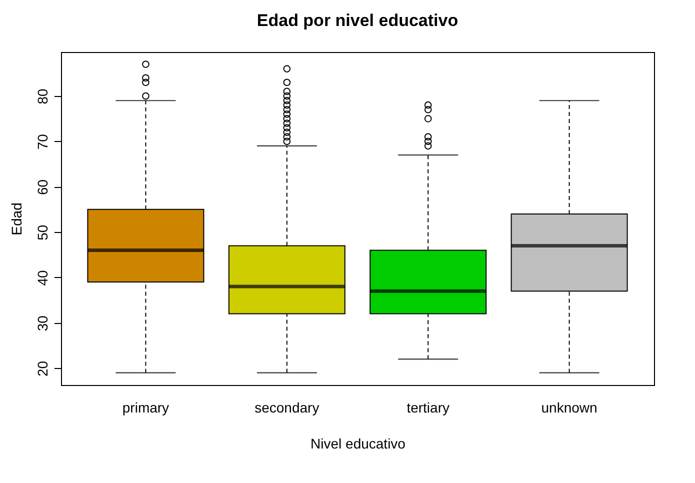  Describe the element at coordinates (42, 278) in the screenshot. I see `y-tick-label: 40` at that location.